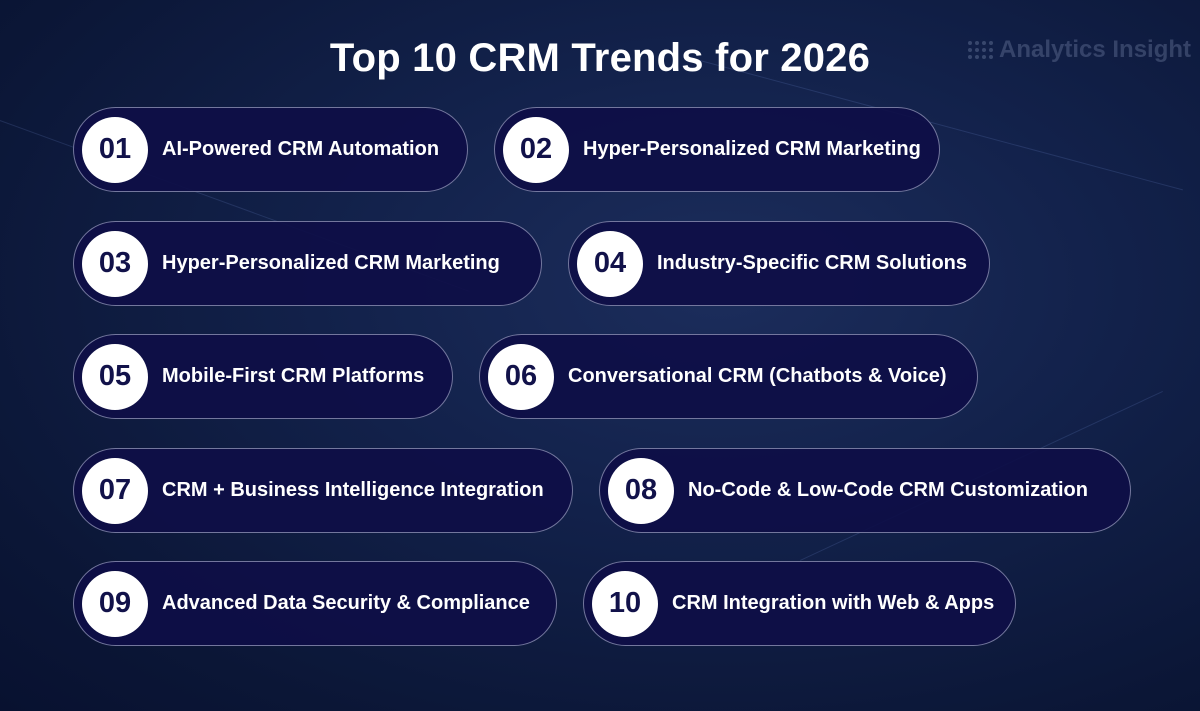  Describe the element at coordinates (888, 490) in the screenshot. I see `trend-label: No-Code & Low-Code CRM Customization` at that location.